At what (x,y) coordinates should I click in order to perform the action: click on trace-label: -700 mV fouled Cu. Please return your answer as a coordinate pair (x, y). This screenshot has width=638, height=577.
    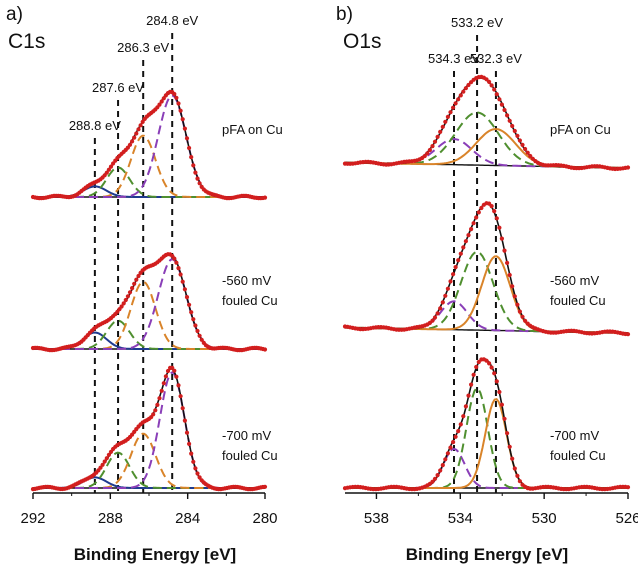
    Looking at the image, I should click on (250, 445).